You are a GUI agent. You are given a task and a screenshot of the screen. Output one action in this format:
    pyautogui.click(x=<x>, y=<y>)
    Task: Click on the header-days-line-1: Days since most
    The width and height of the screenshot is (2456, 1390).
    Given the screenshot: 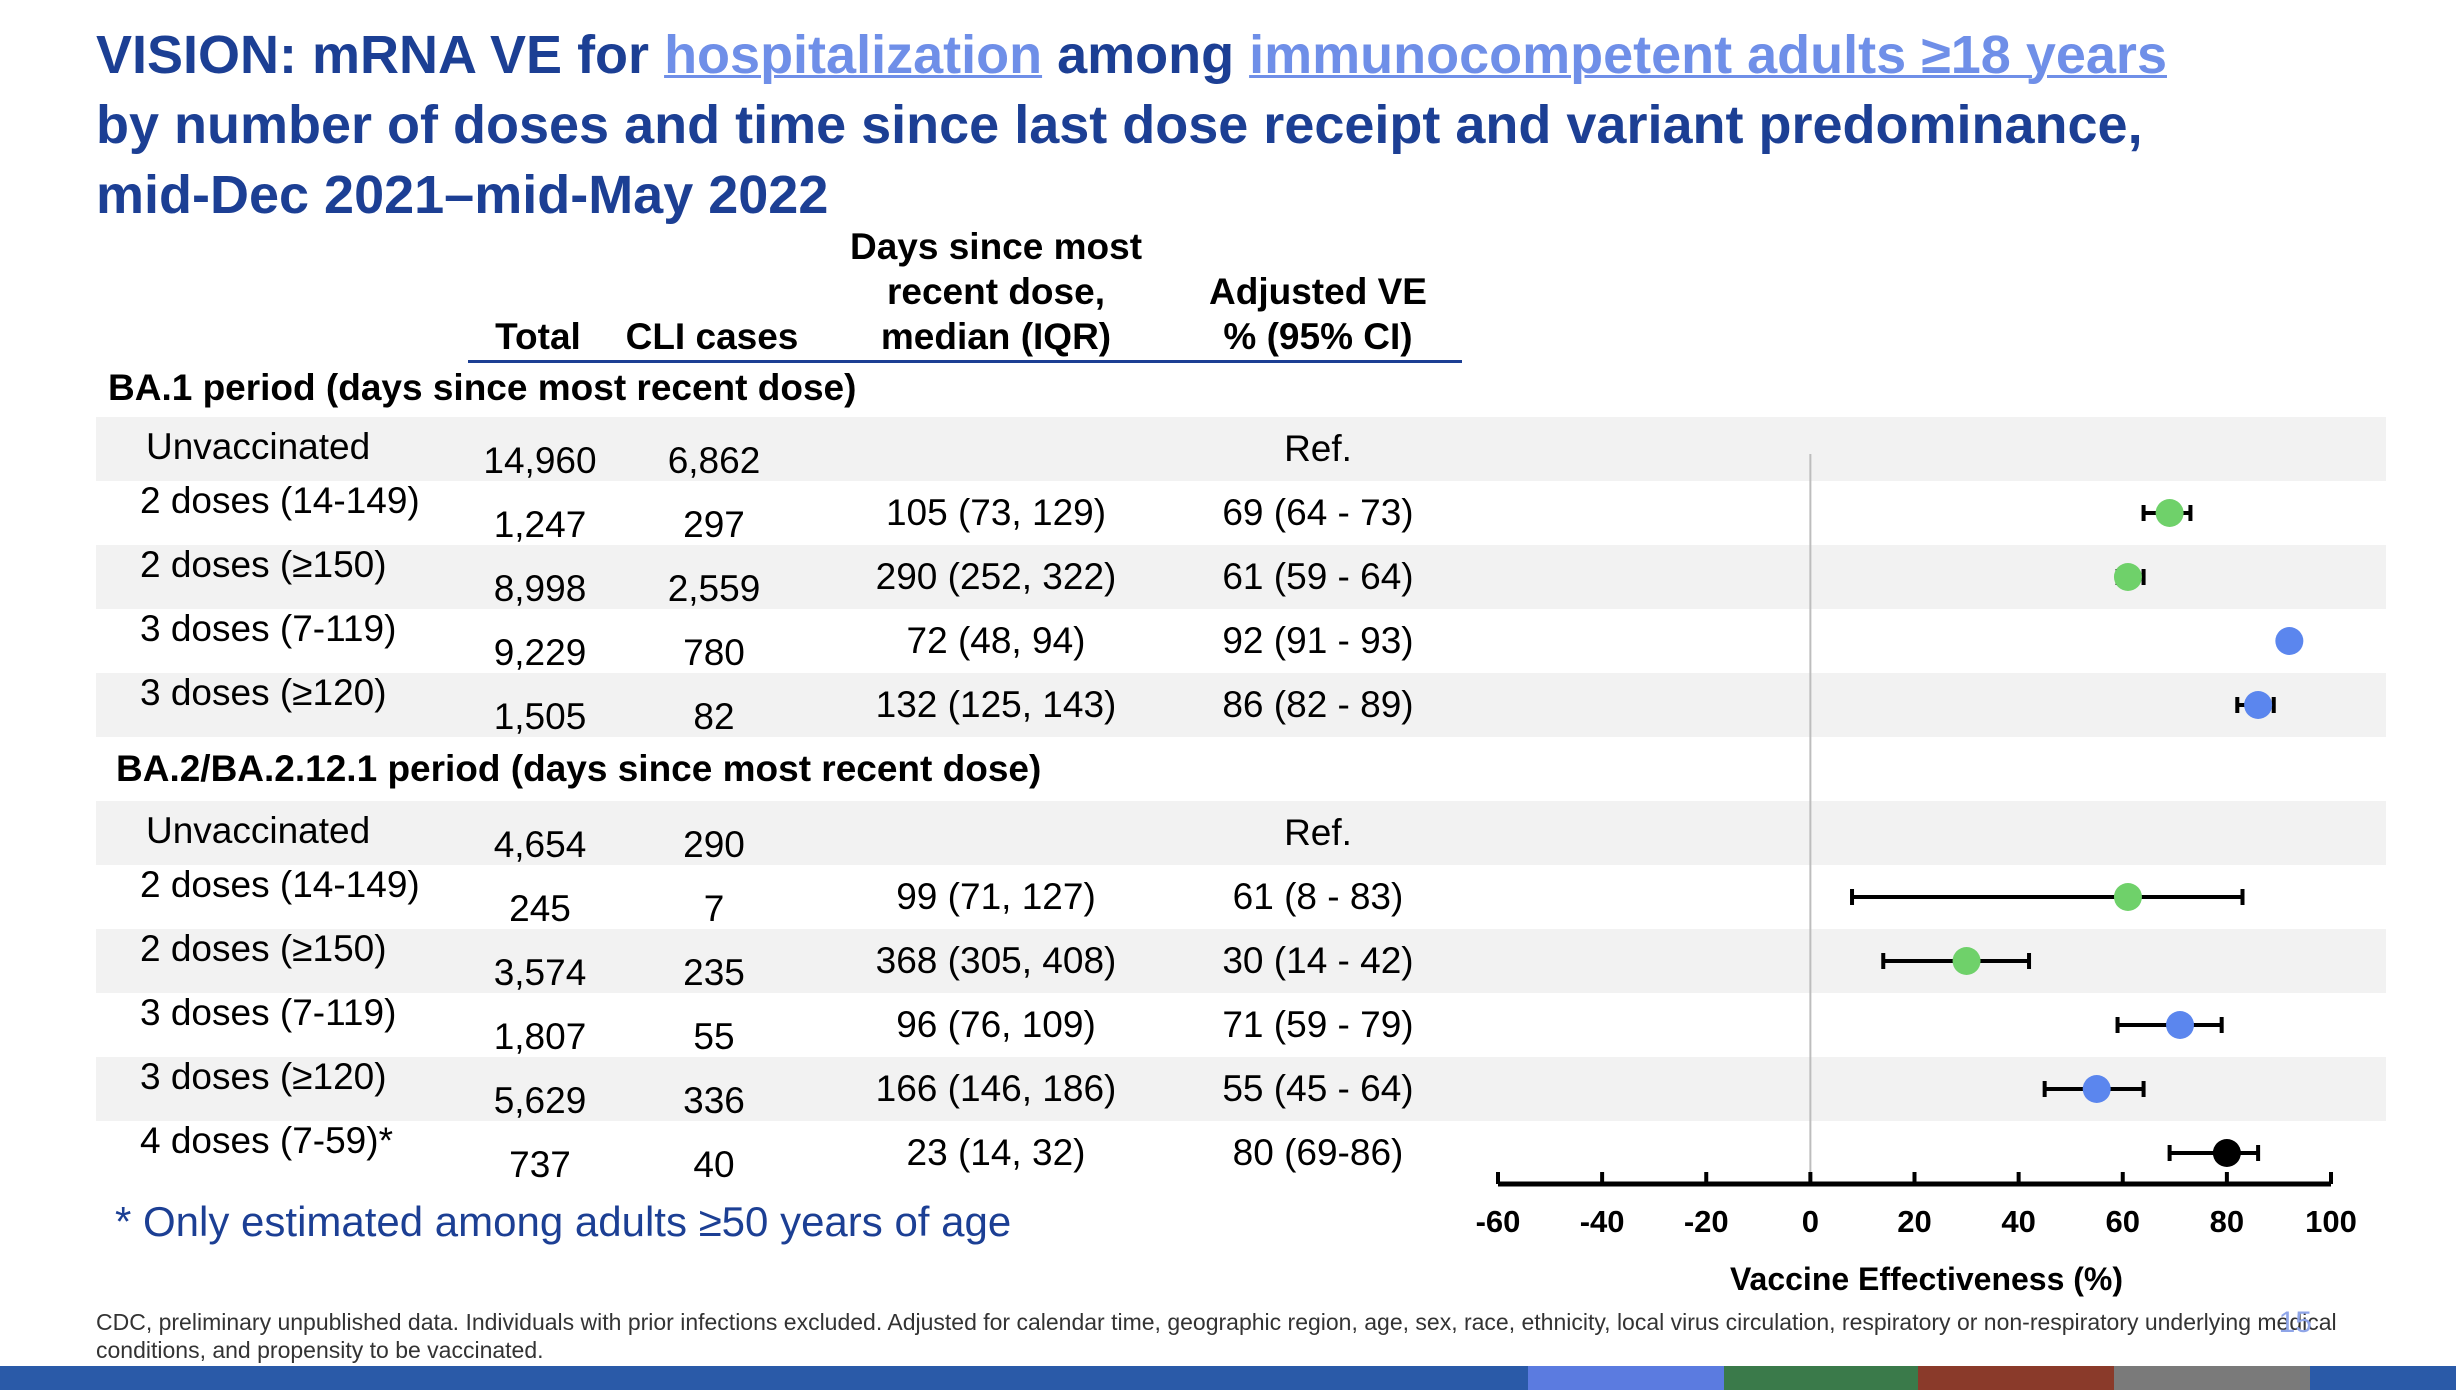 What is the action you would take?
    pyautogui.click(x=996, y=246)
    